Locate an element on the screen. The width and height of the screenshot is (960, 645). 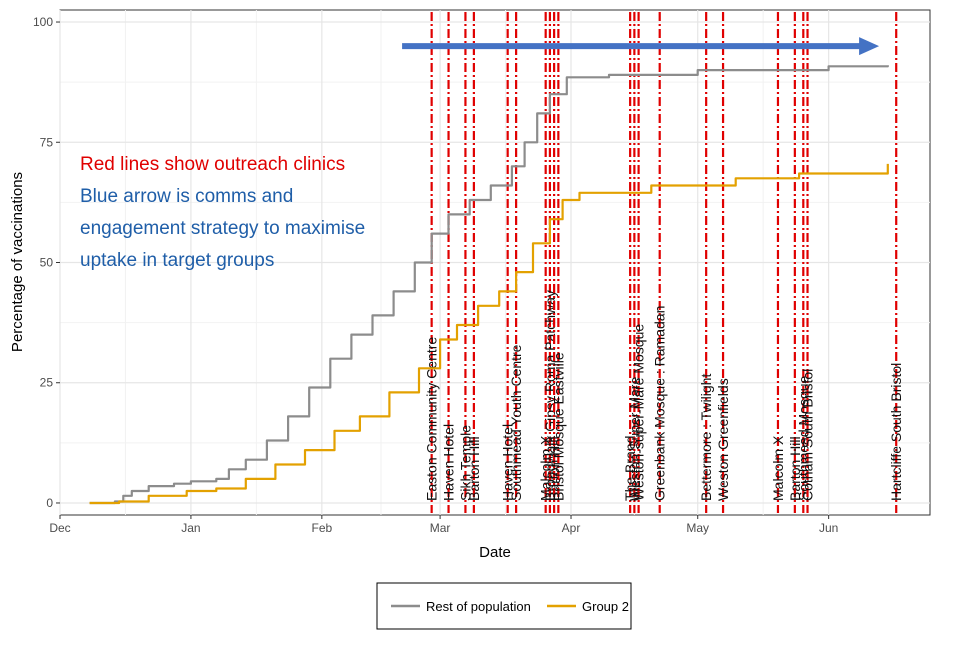
outreach-clinic-label: Cotham South Bristol is located at coordinates (808, 435).